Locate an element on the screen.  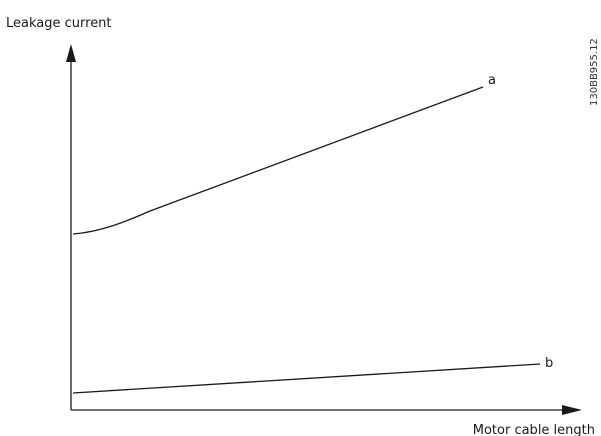
y-axis-arrow is located at coordinates (71, 53).